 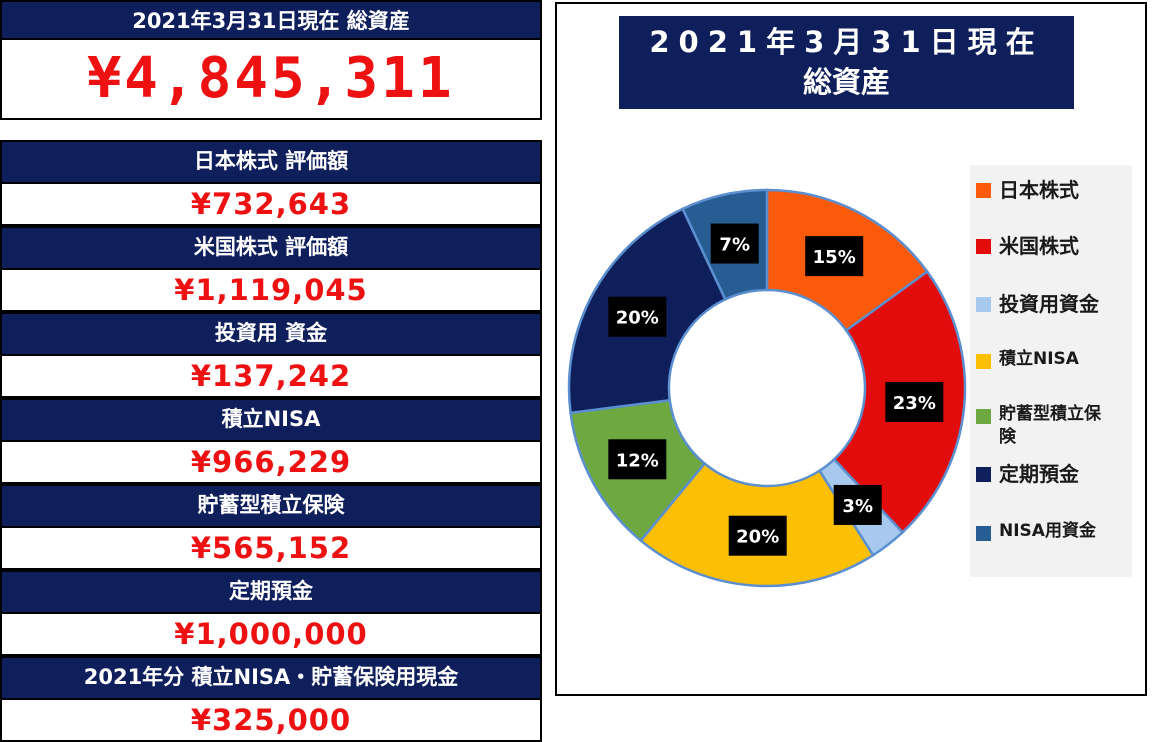 I want to click on asset-item-value: ¥565,152, so click(x=271, y=549).